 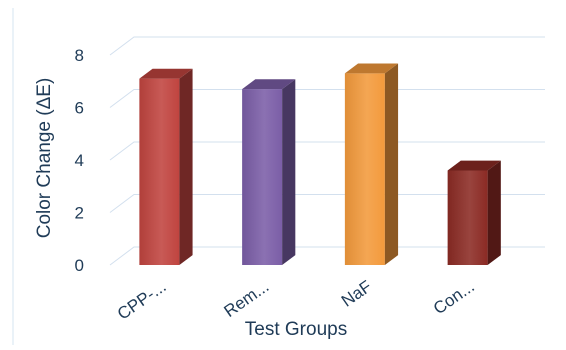 I want to click on y-tick-label: 0, so click(x=79, y=265).